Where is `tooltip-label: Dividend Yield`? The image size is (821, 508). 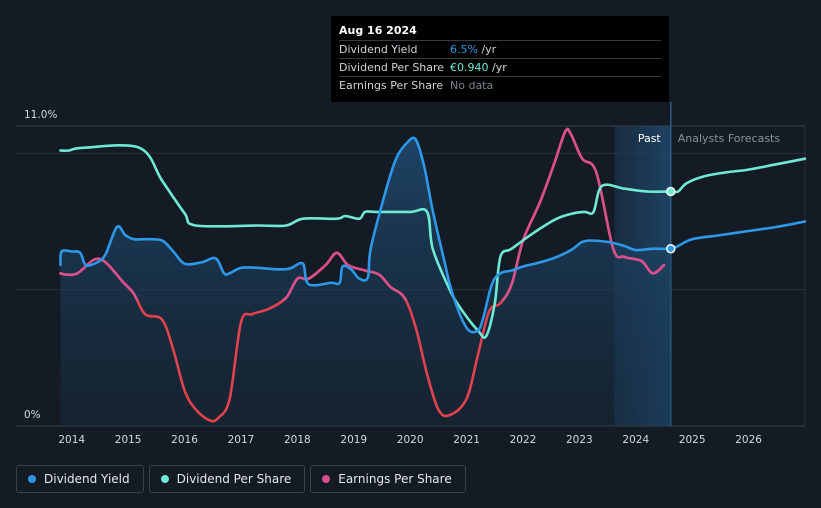 tooltip-label: Dividend Yield is located at coordinates (378, 49).